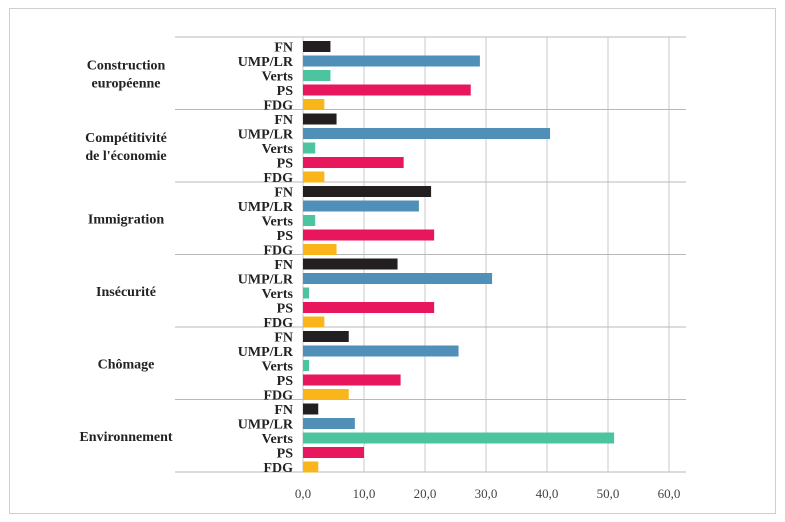  What do you see at coordinates (125, 156) in the screenshot?
I see `category-label: de l'économie` at bounding box center [125, 156].